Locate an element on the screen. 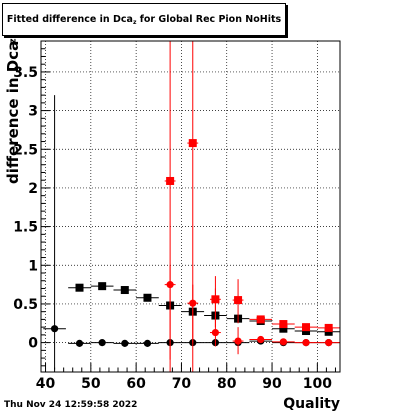 The height and width of the screenshot is (414, 400). y-tick-label: 3 is located at coordinates (33, 112).